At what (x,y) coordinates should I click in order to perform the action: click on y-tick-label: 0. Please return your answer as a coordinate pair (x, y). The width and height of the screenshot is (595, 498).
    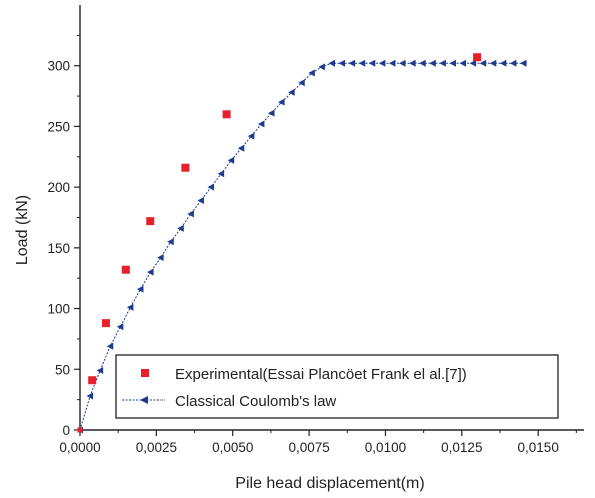
    Looking at the image, I should click on (66, 430).